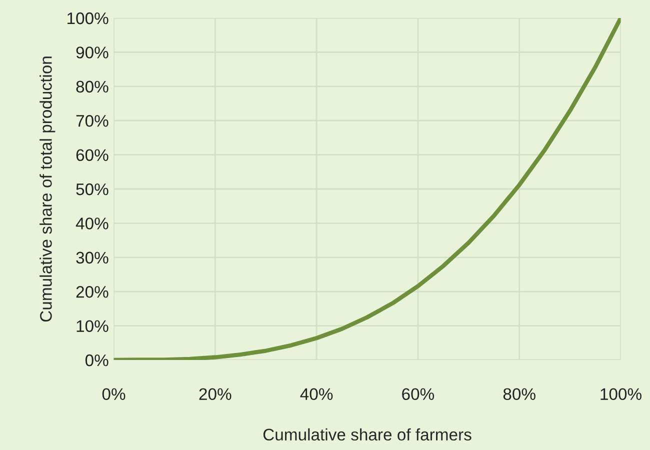 The image size is (650, 450). I want to click on y-tick-label: 50%, so click(92, 189).